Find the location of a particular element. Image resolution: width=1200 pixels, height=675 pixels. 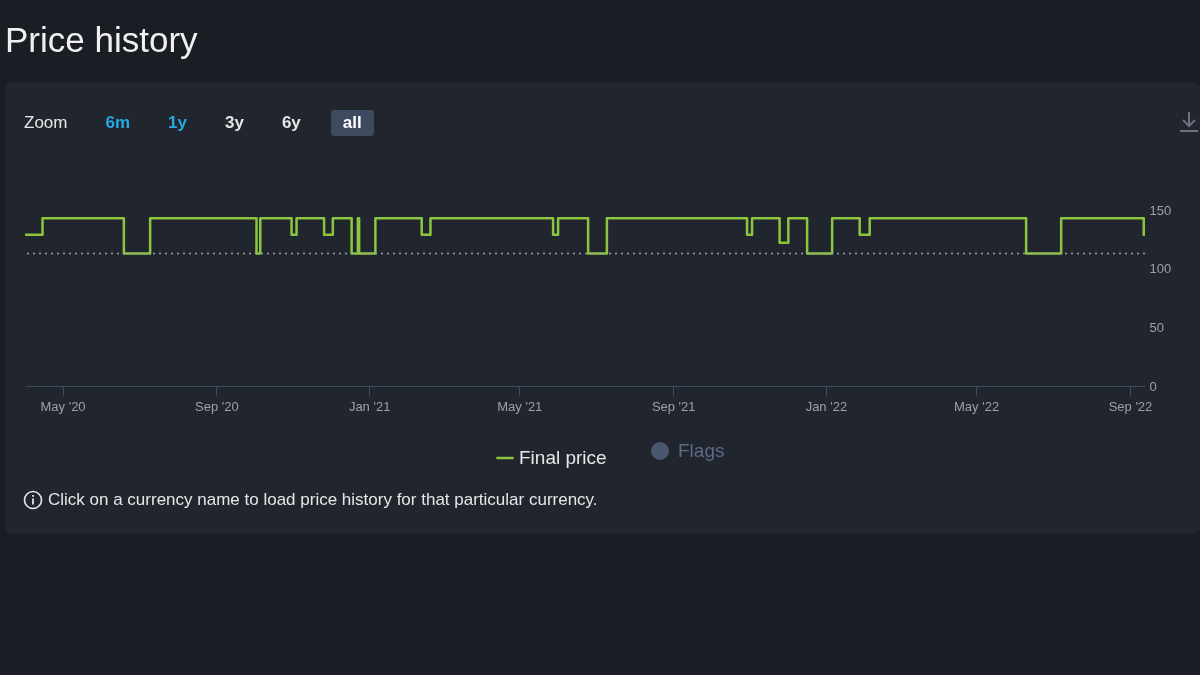

text: Click on a currency name to load price history for that particular currency. is located at coordinates (323, 500).